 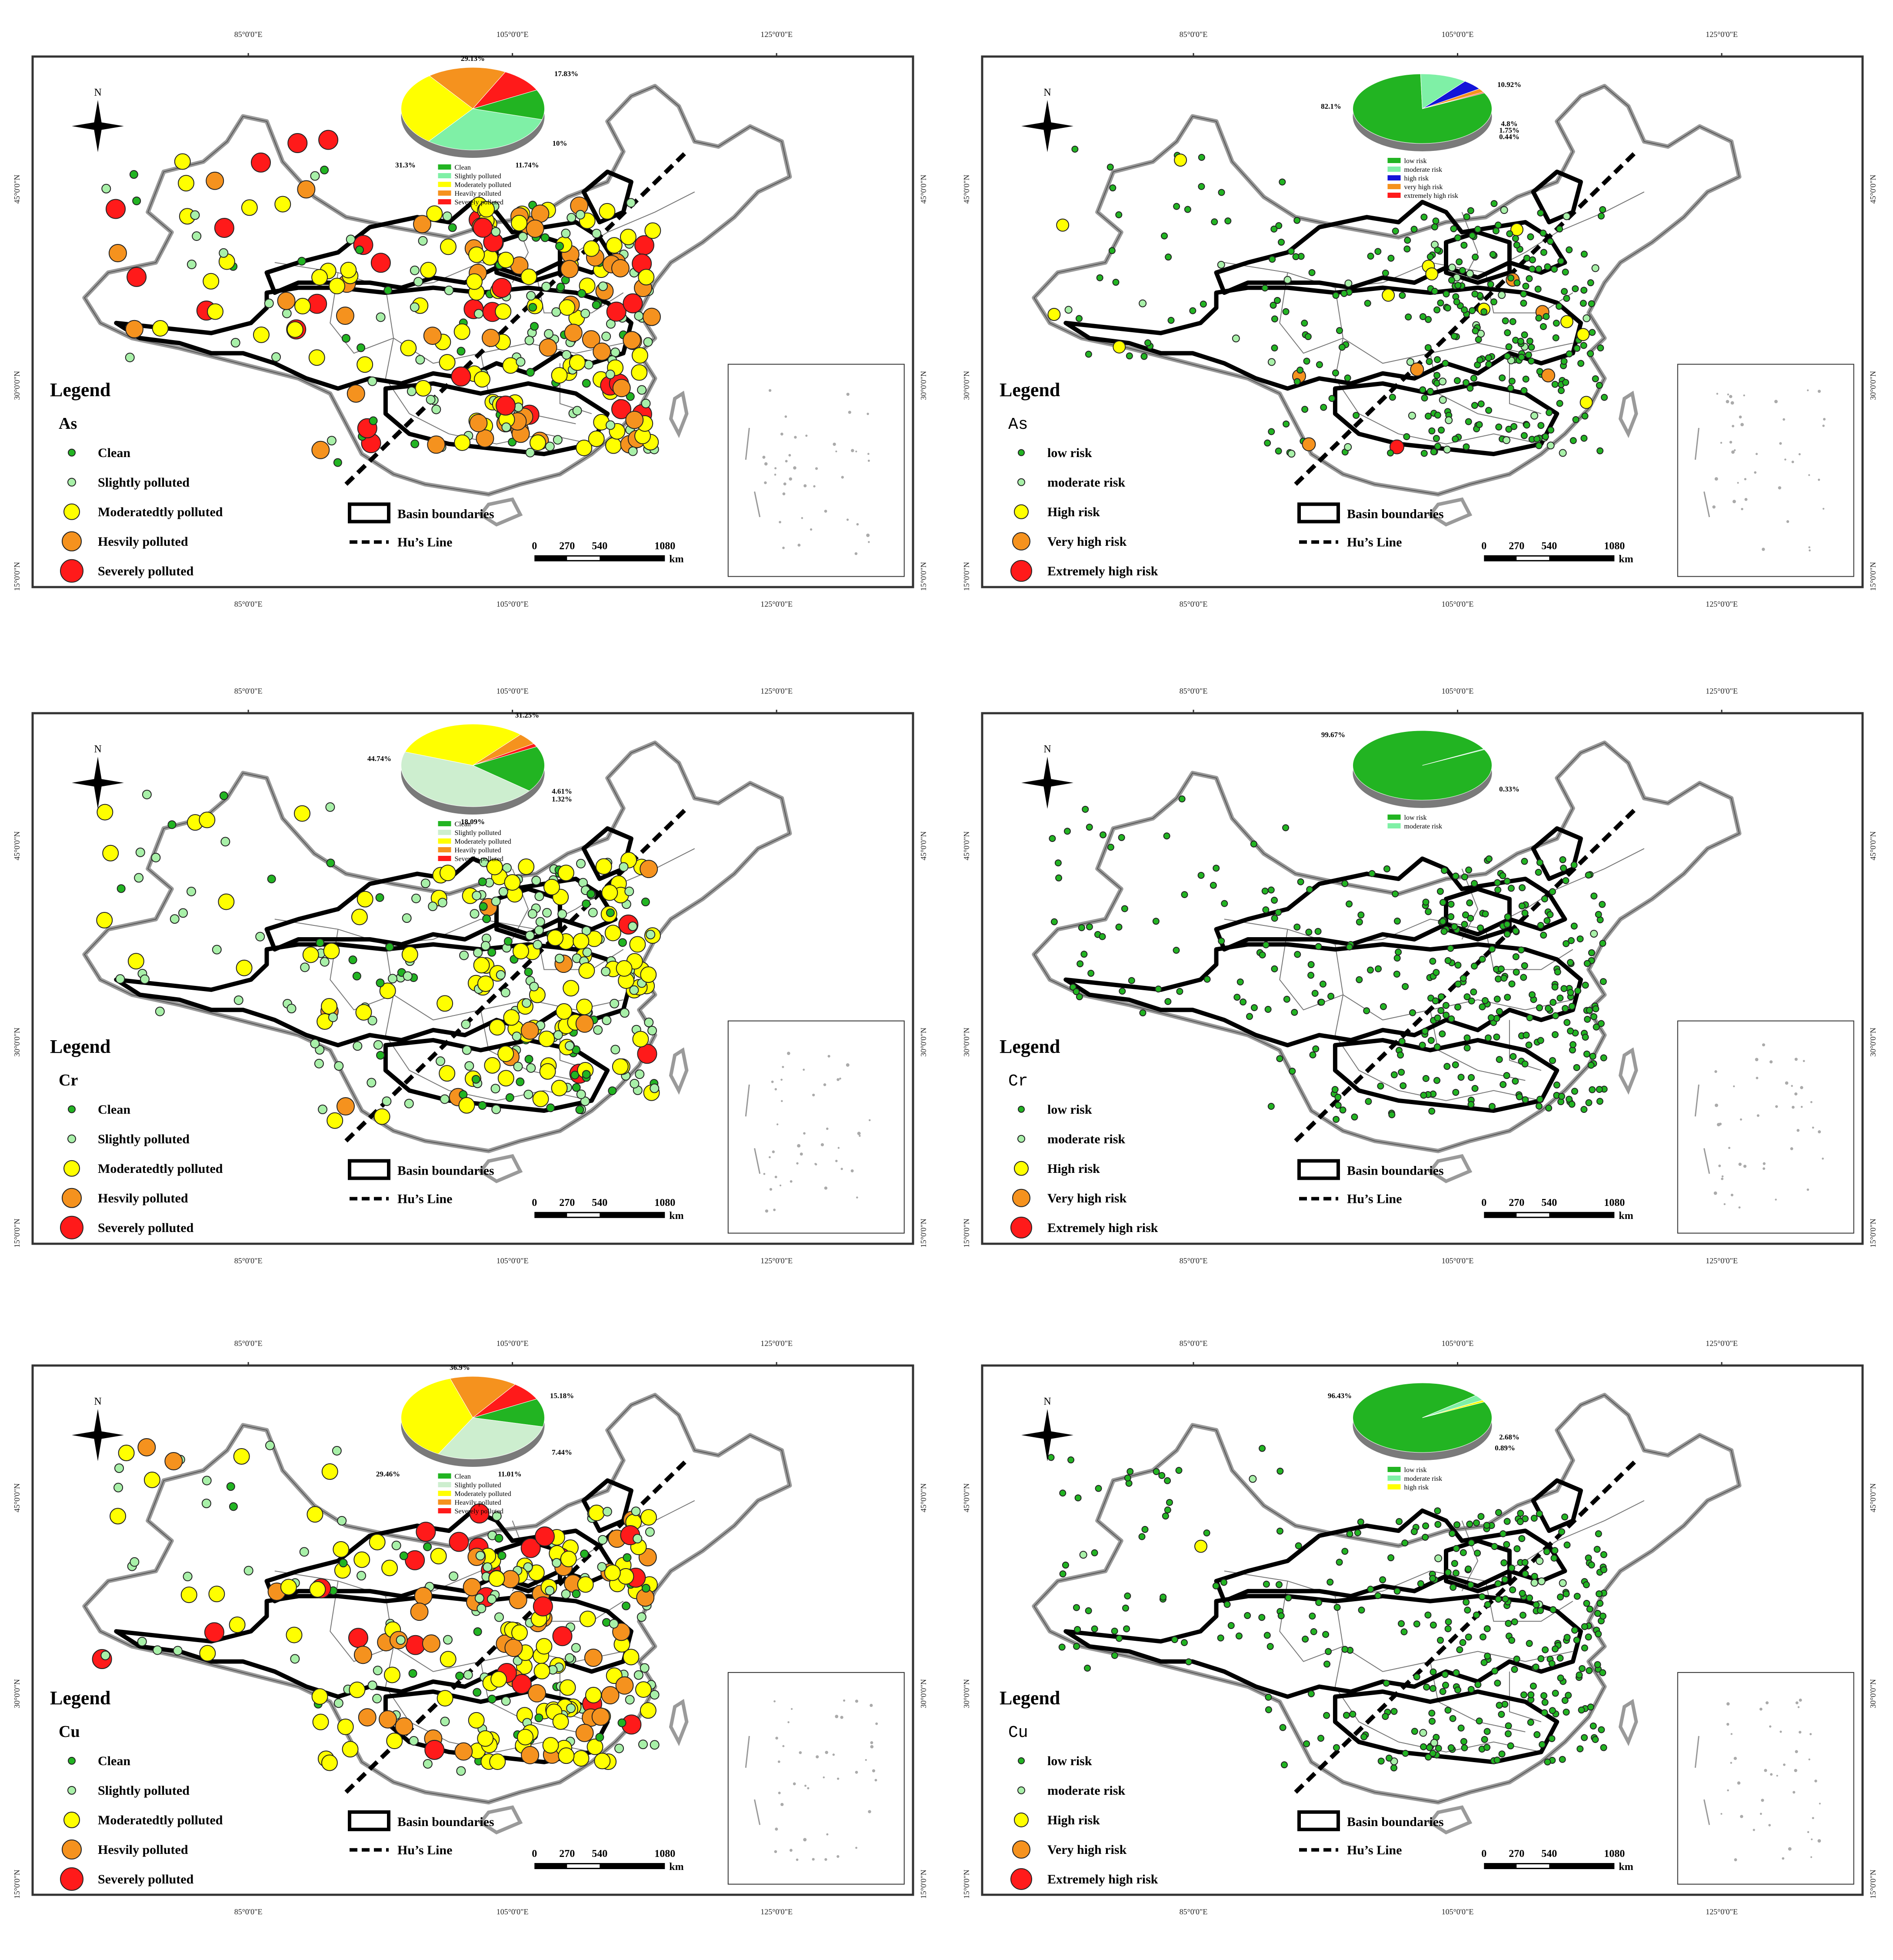 I want to click on pie-percent-label: 11.74%, so click(x=527, y=165).